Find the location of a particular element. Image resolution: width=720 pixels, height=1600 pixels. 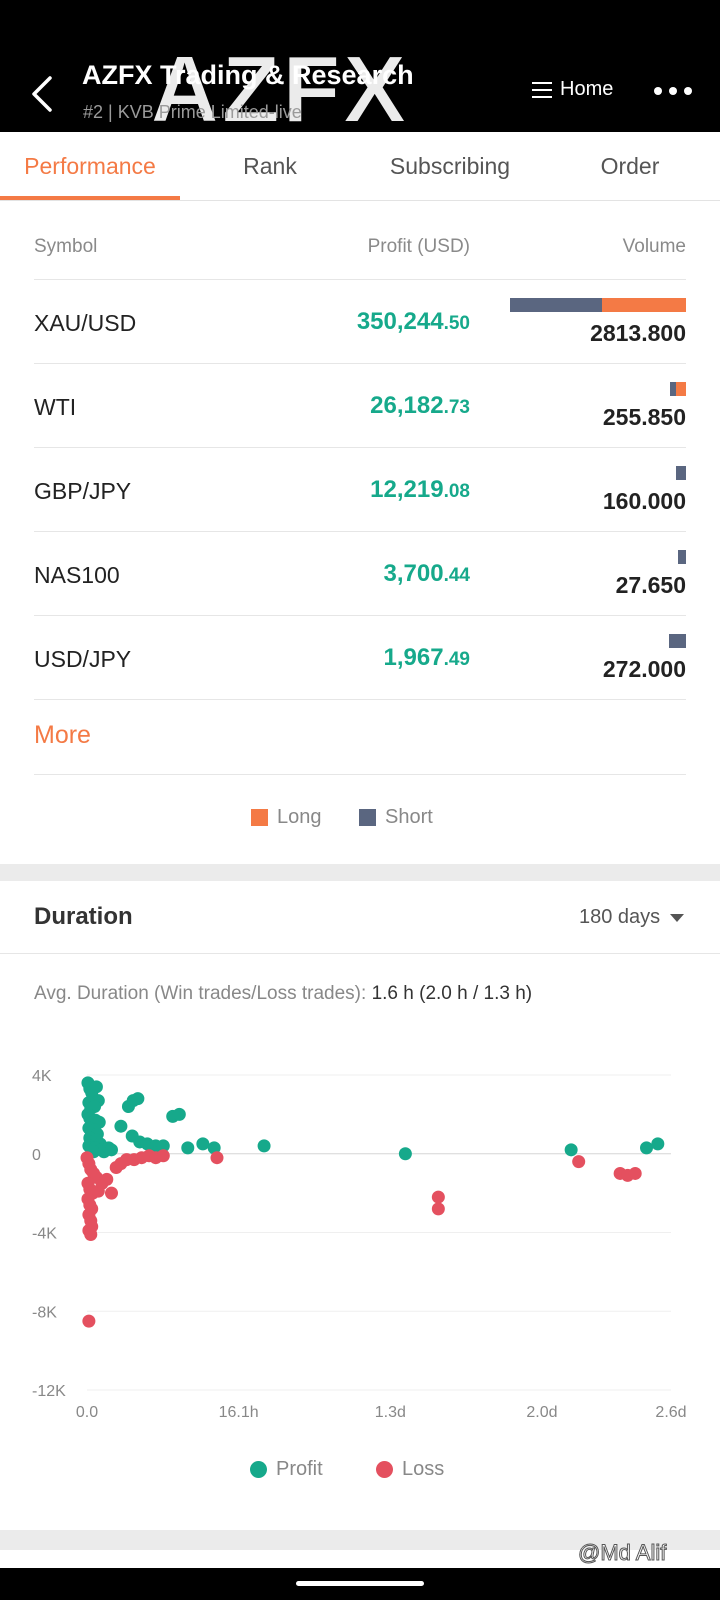

legend-loss-label: Loss is located at coordinates (423, 1469).